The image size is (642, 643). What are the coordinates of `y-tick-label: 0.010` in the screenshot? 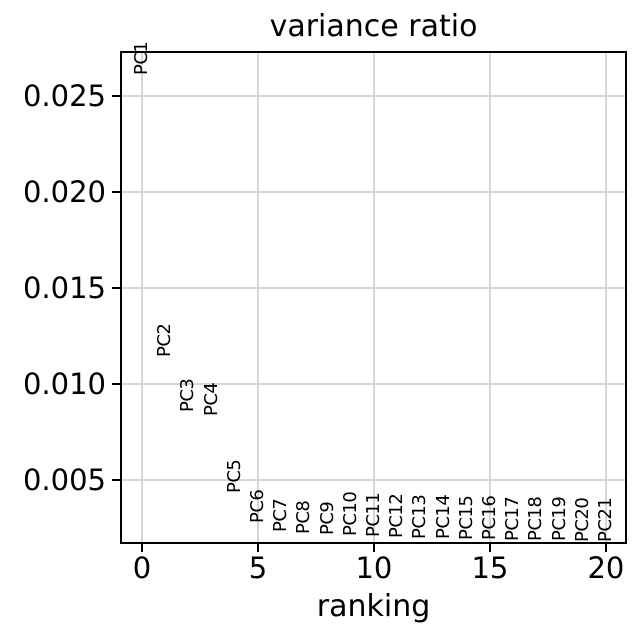 It's located at (64, 384).